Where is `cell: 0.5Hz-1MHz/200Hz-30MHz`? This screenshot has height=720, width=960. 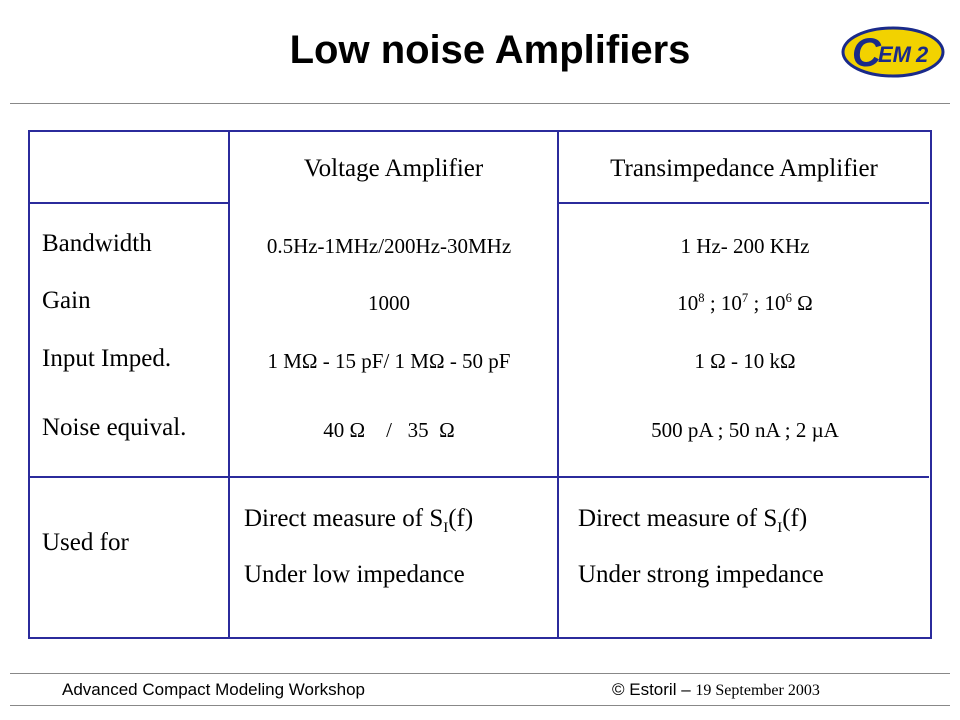
cell: 0.5Hz-1MHz/200Hz-30MHz is located at coordinates (389, 246).